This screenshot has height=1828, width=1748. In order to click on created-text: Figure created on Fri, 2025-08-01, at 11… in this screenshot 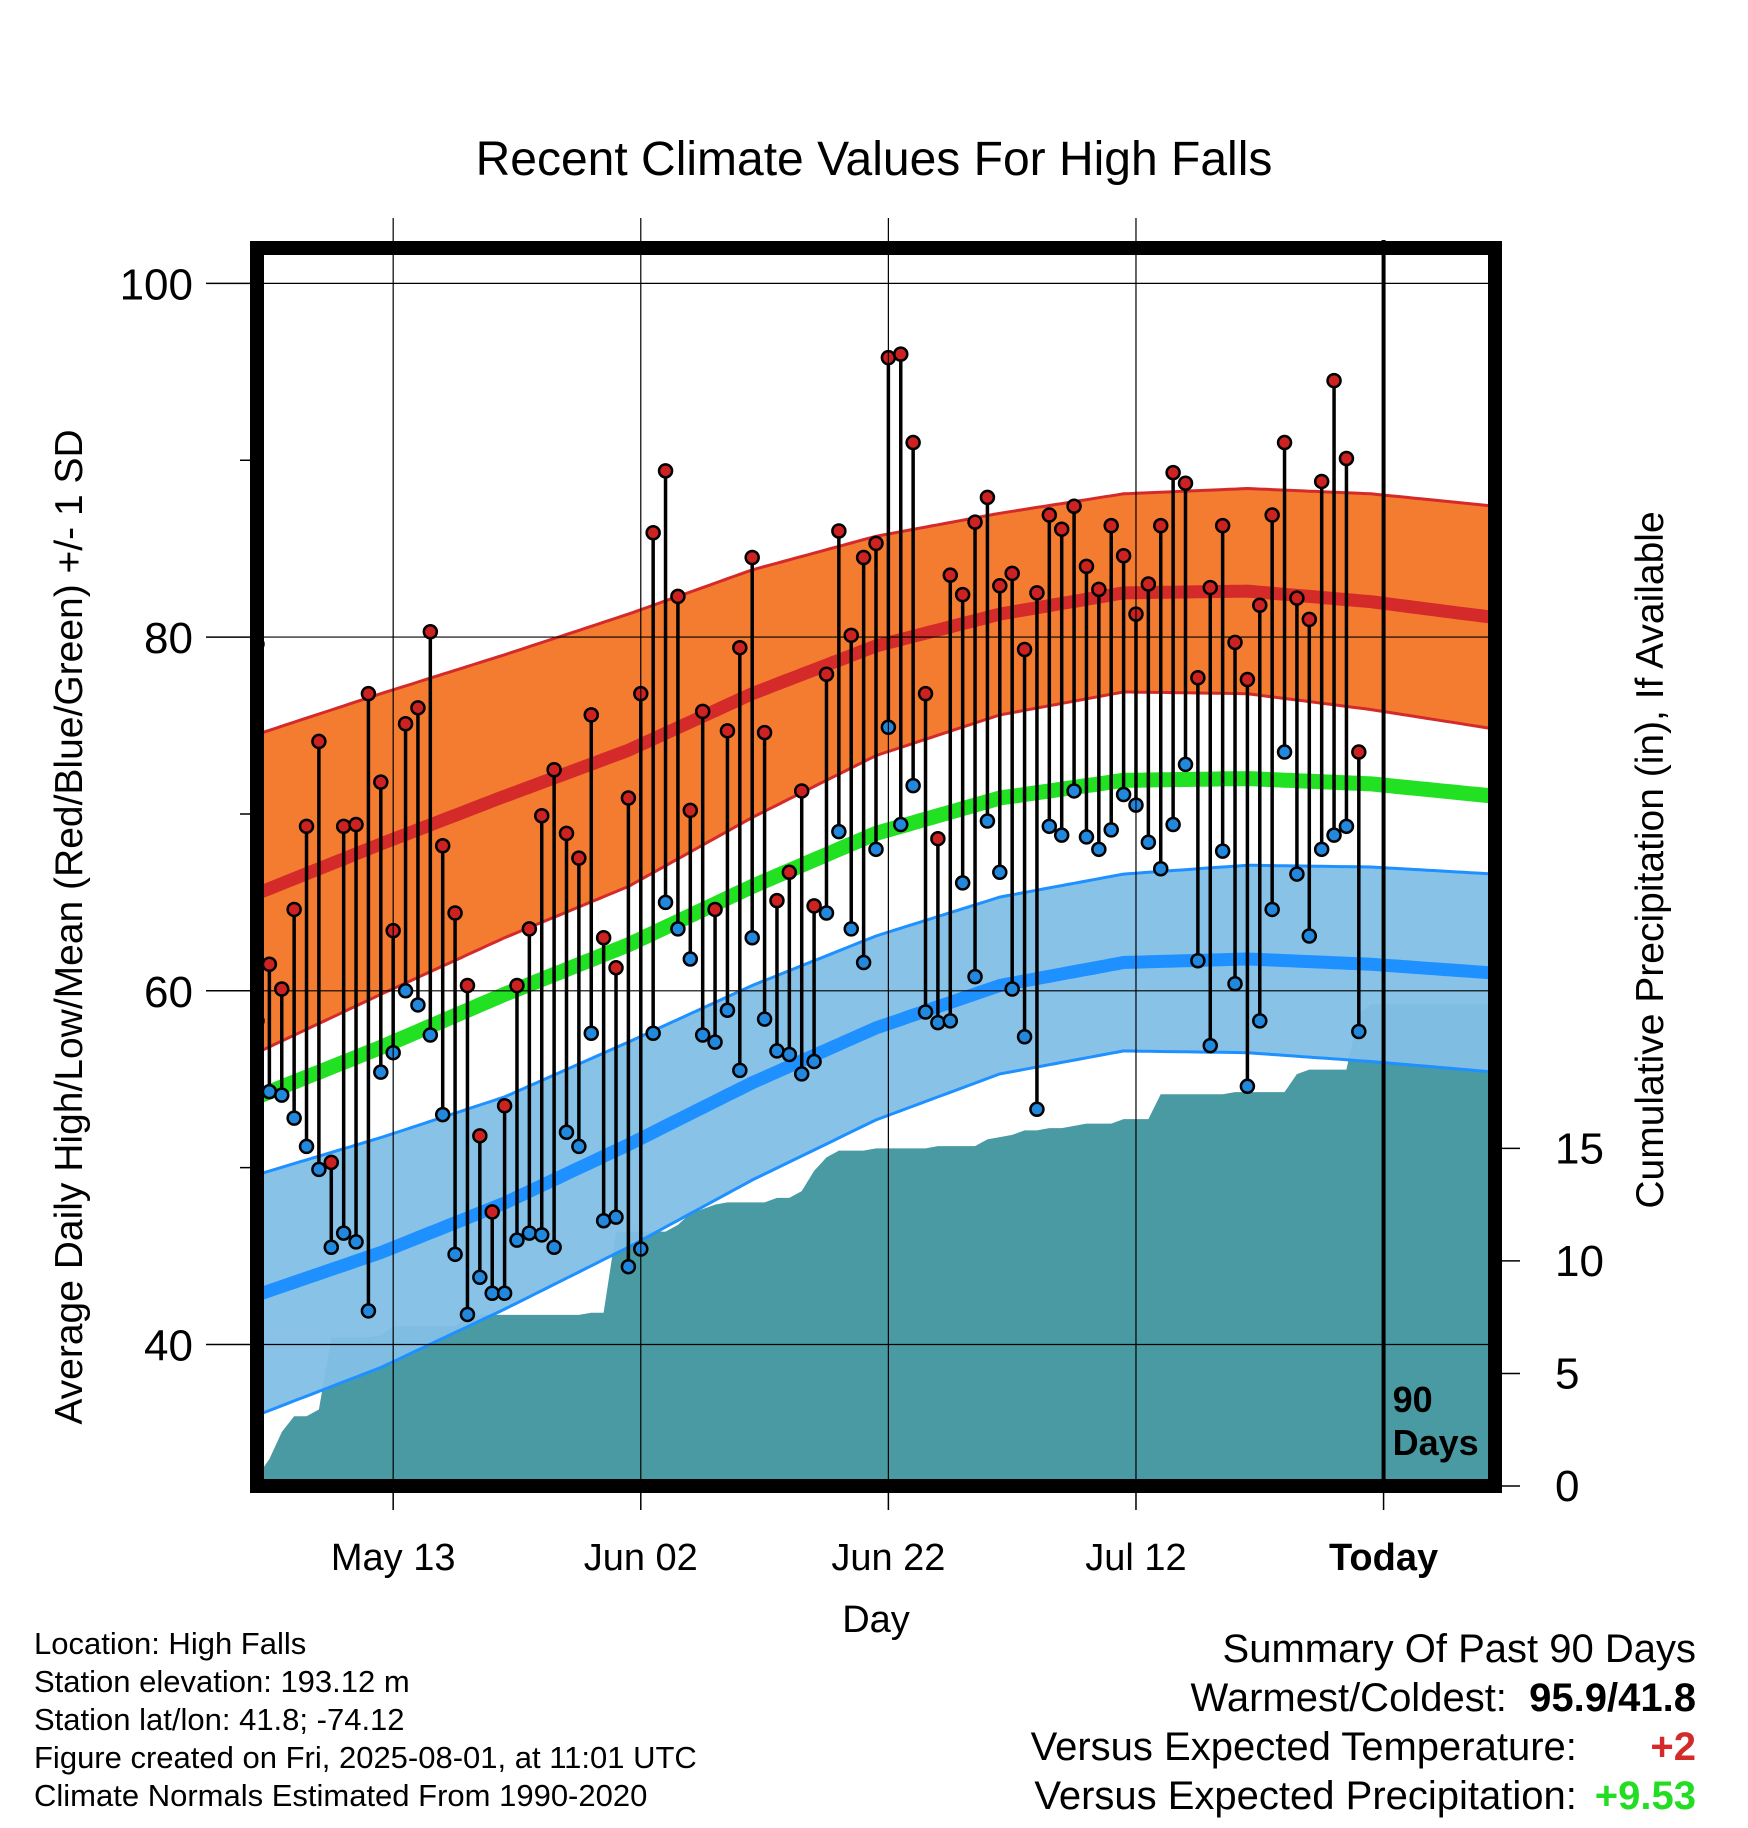, I will do `click(365, 1757)`.